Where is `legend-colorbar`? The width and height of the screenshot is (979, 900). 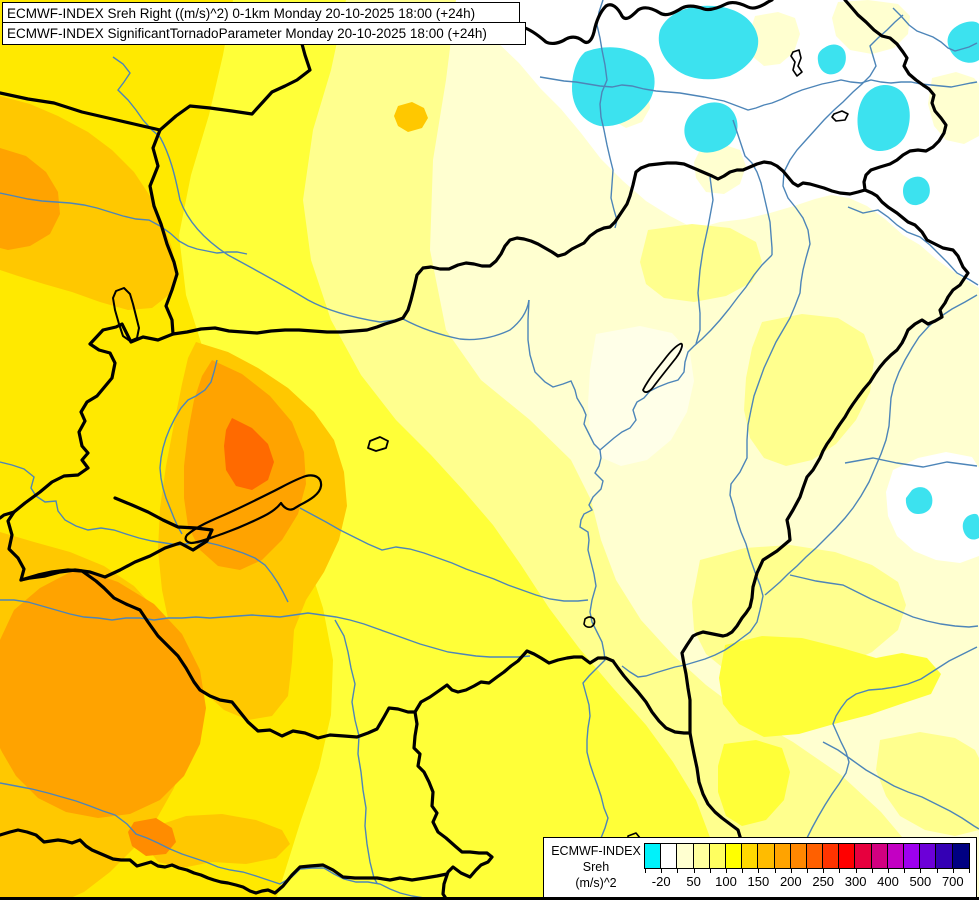 legend-colorbar is located at coordinates (807, 856).